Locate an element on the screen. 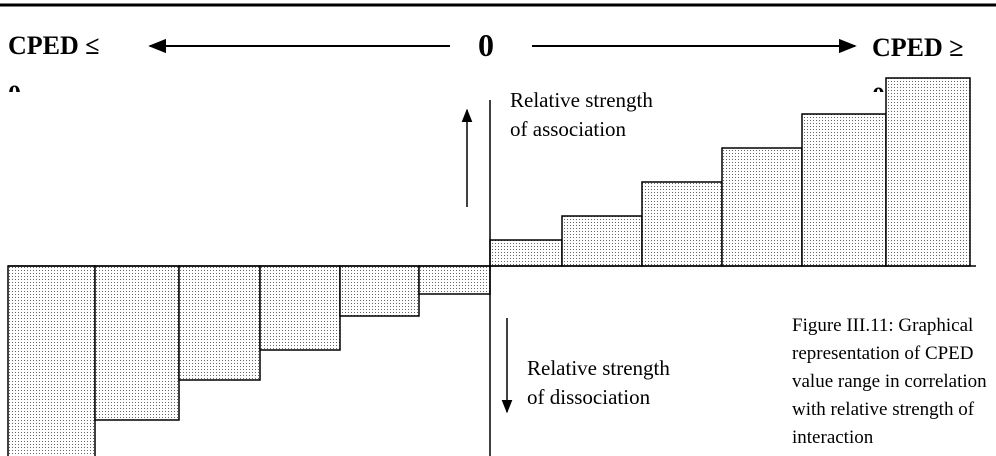  caption-line: value range in correlation is located at coordinates (889, 381).